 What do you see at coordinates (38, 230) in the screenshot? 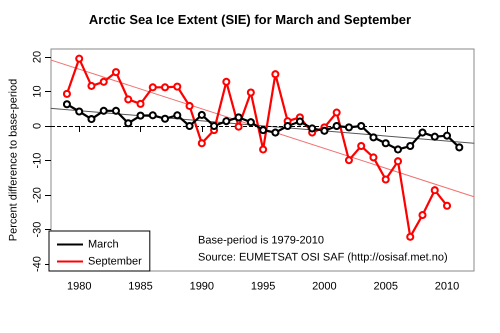
I see `y-tick-label: -30` at bounding box center [38, 230].